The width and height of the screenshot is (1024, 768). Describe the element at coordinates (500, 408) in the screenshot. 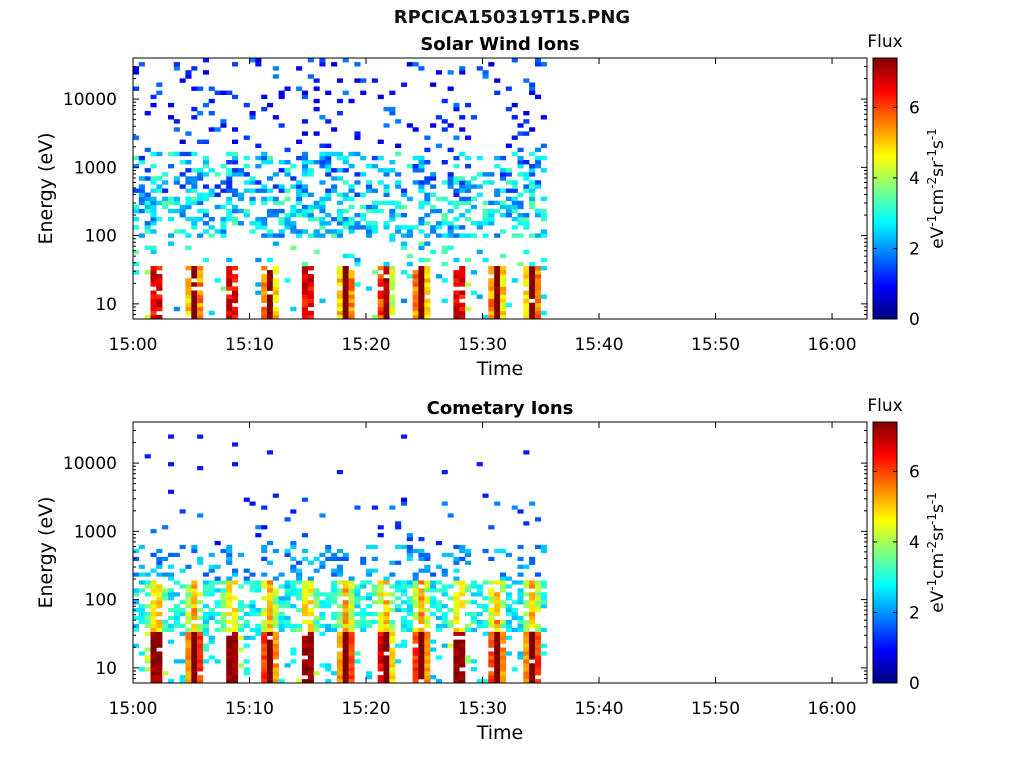

I see `panel-title: Cometary Ions` at that location.